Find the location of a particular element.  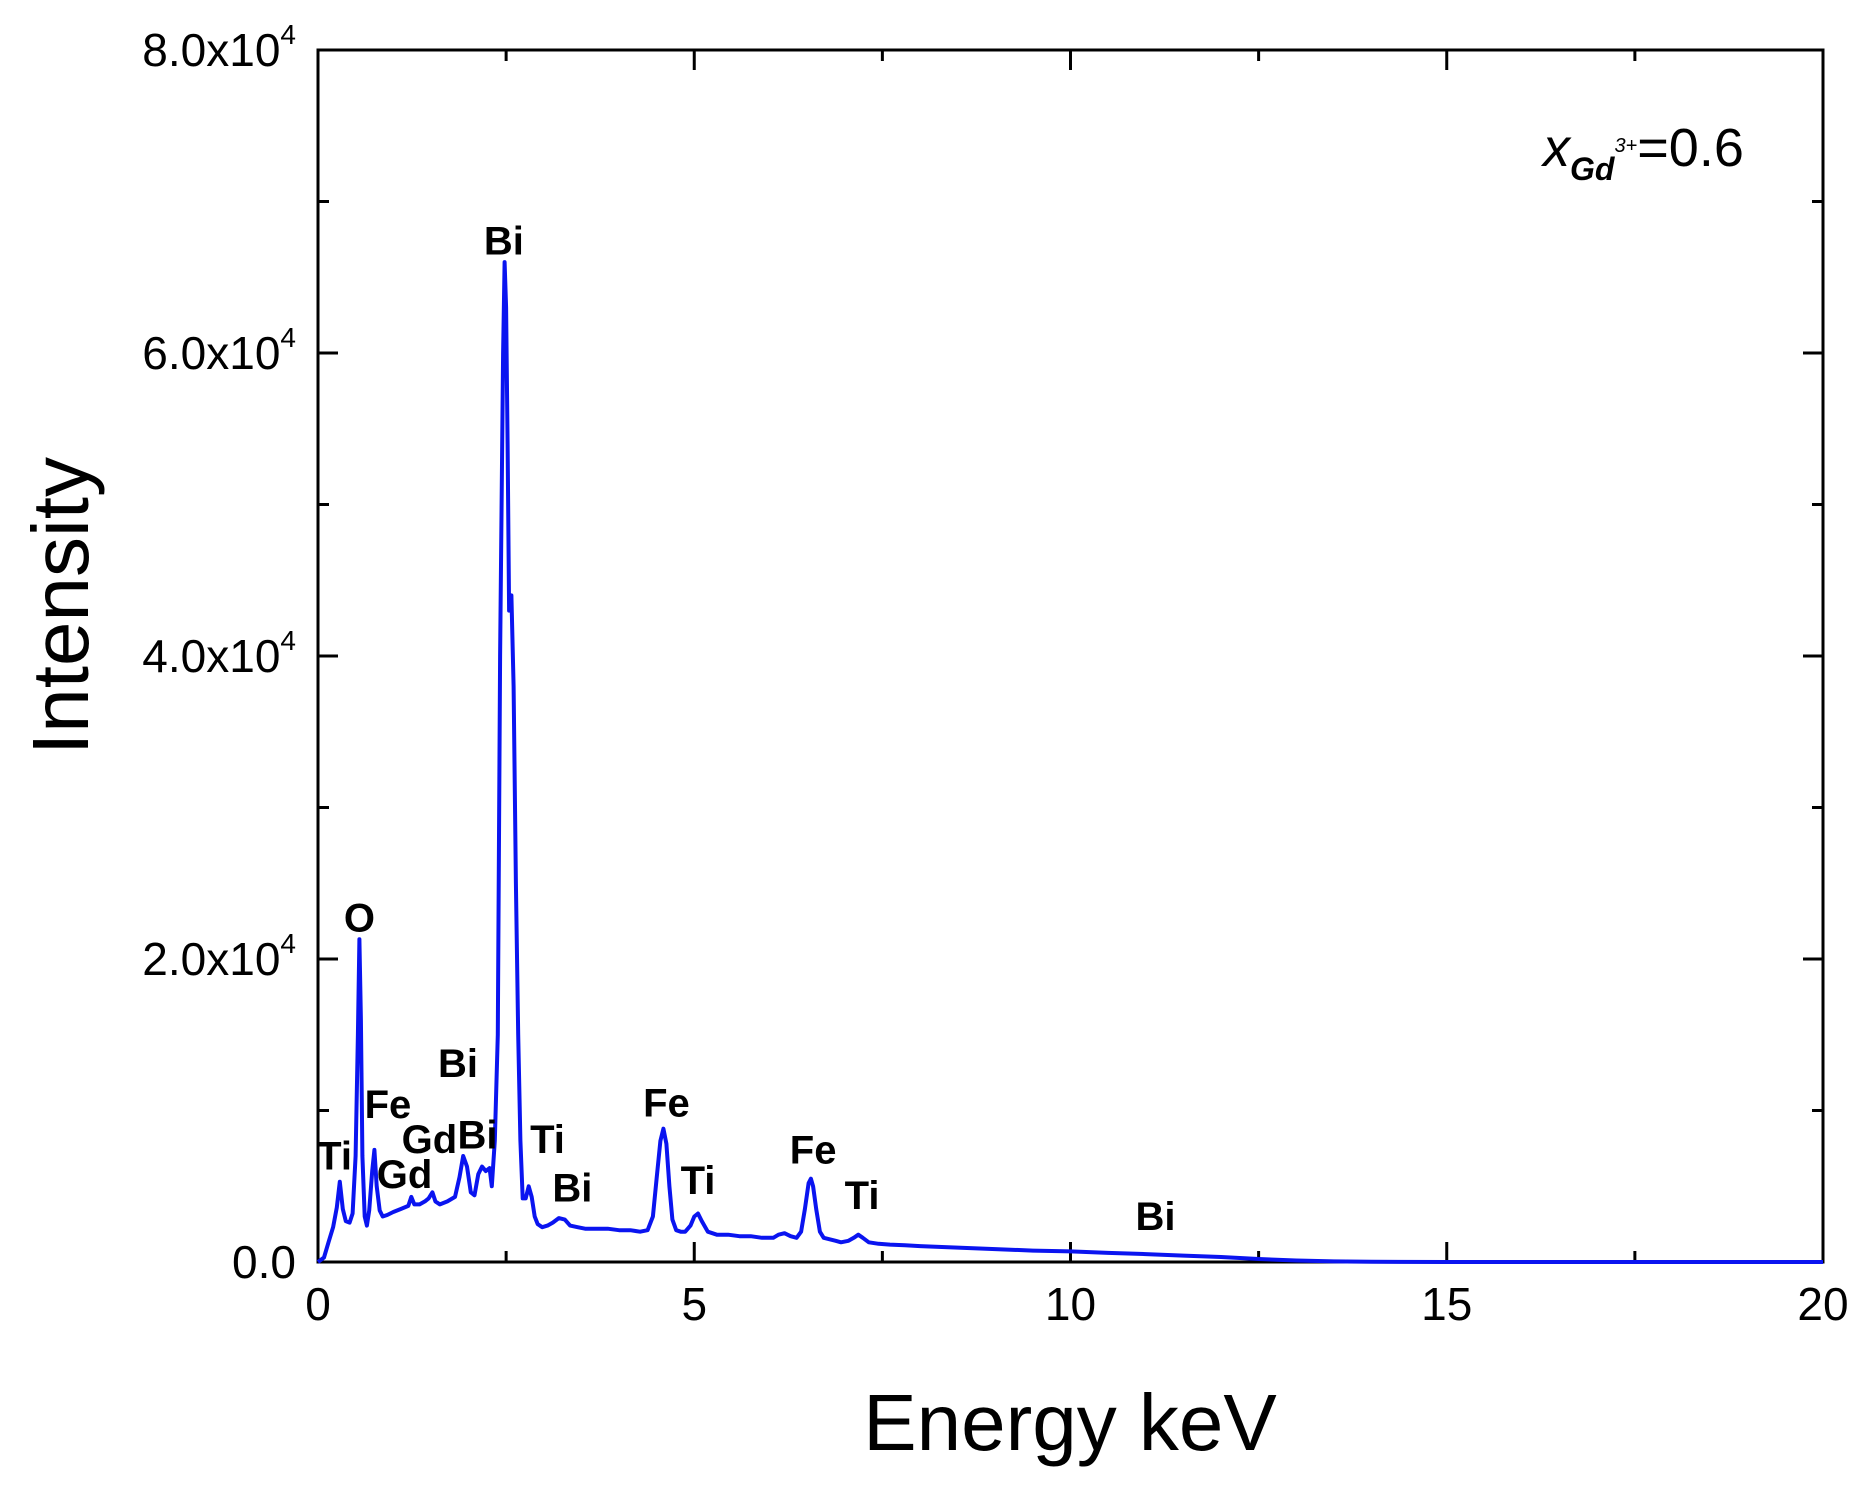

x-tick-label: 10 is located at coordinates (1070, 1304).